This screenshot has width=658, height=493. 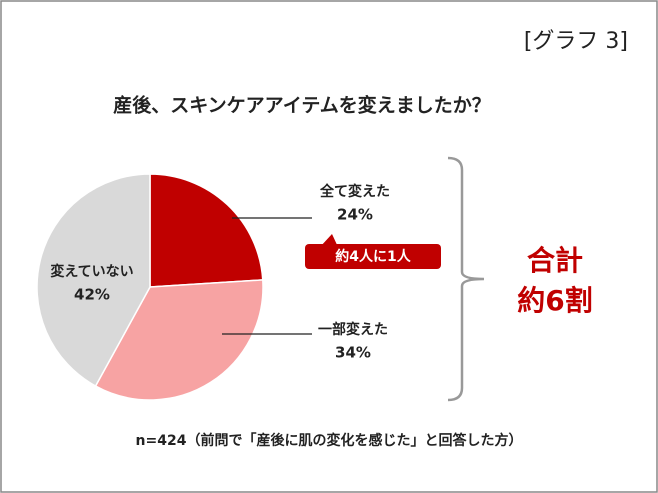 What do you see at coordinates (354, 191) in the screenshot?
I see `slice-label: 全て変えた` at bounding box center [354, 191].